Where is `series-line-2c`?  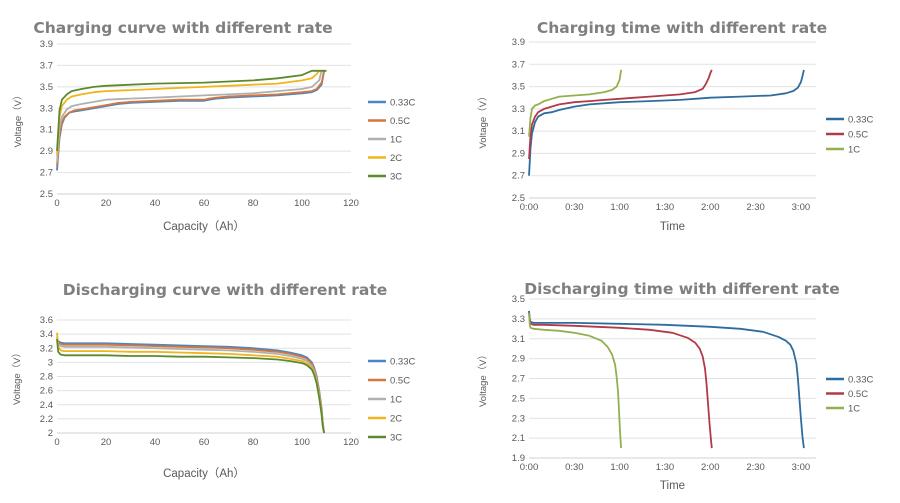 series-line-2c is located at coordinates (188, 113).